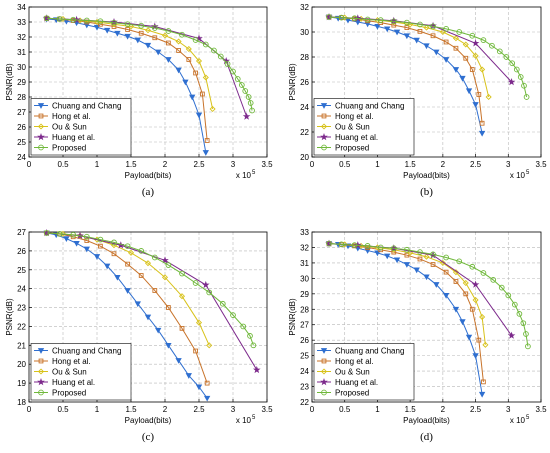 The height and width of the screenshot is (453, 550). What do you see at coordinates (127, 308) in the screenshot?
I see `series-line-hong-et-al-` at bounding box center [127, 308].